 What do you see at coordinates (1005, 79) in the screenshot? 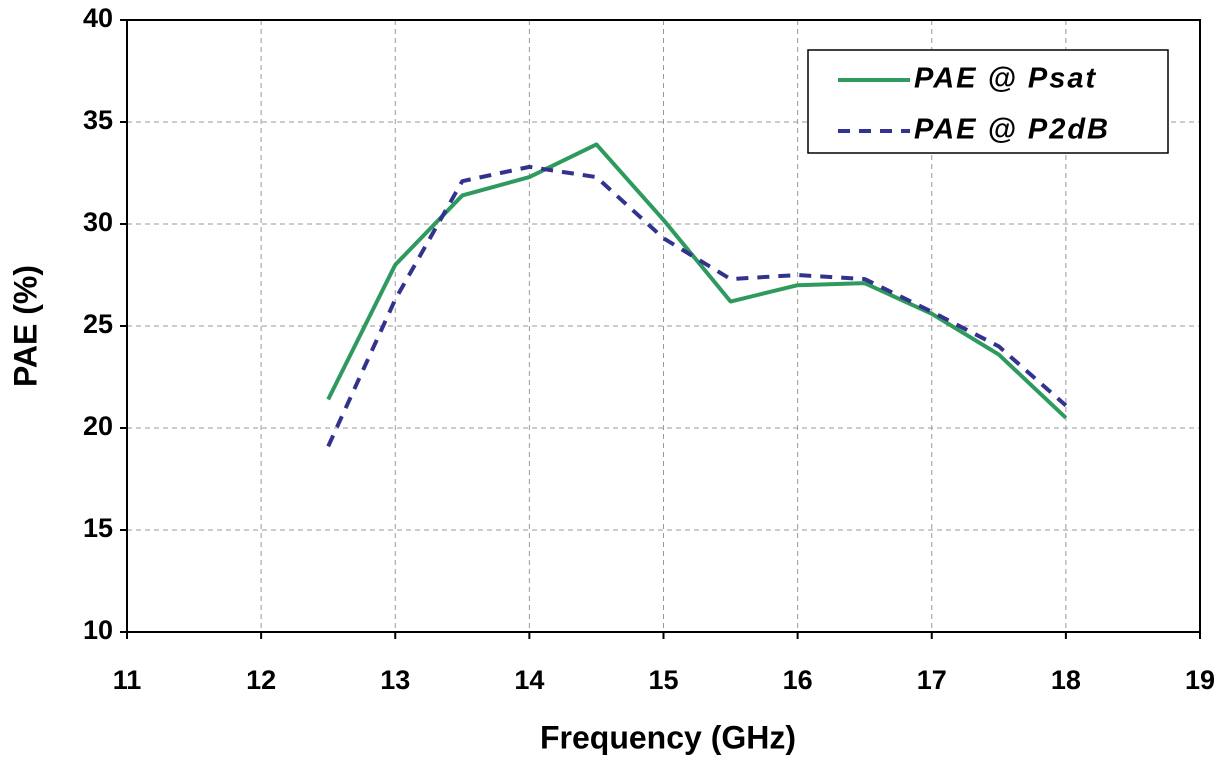
I see `legend-label: PAE @ Psat` at bounding box center [1005, 79].